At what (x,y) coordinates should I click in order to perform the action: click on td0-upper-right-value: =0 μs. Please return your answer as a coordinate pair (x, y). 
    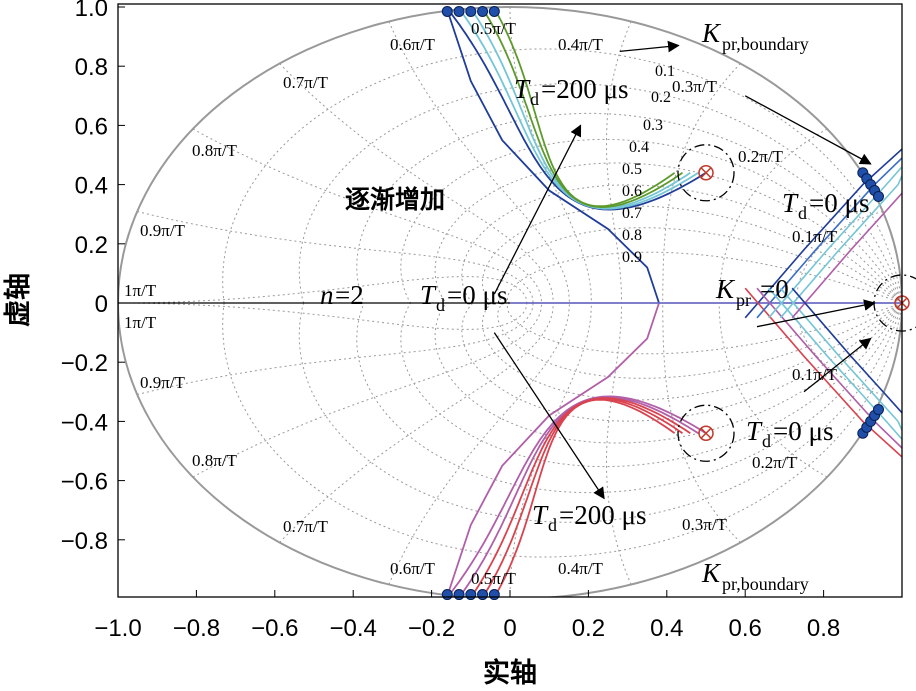
    Looking at the image, I should click on (839, 203).